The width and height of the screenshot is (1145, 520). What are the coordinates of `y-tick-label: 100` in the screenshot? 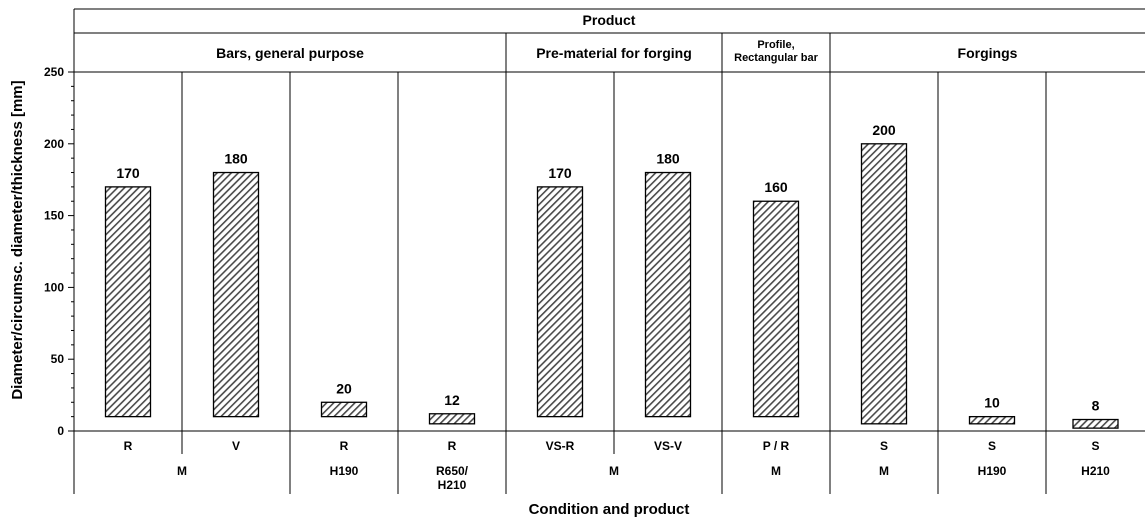 It's located at (54, 287).